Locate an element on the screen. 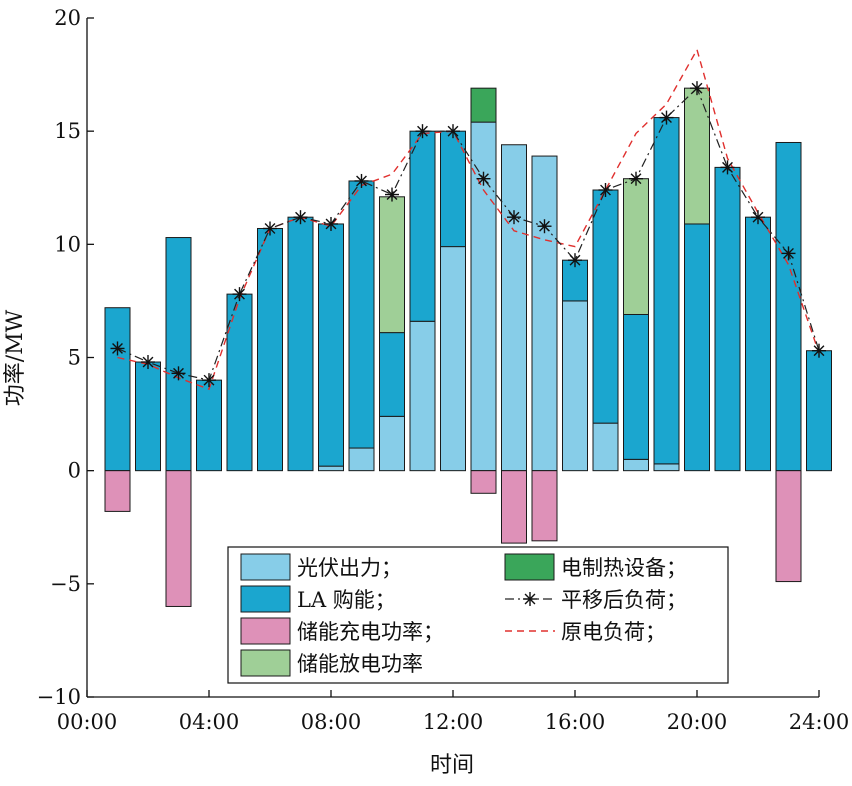 The width and height of the screenshot is (852, 786). x-tick-label: 16:00 is located at coordinates (575, 722).